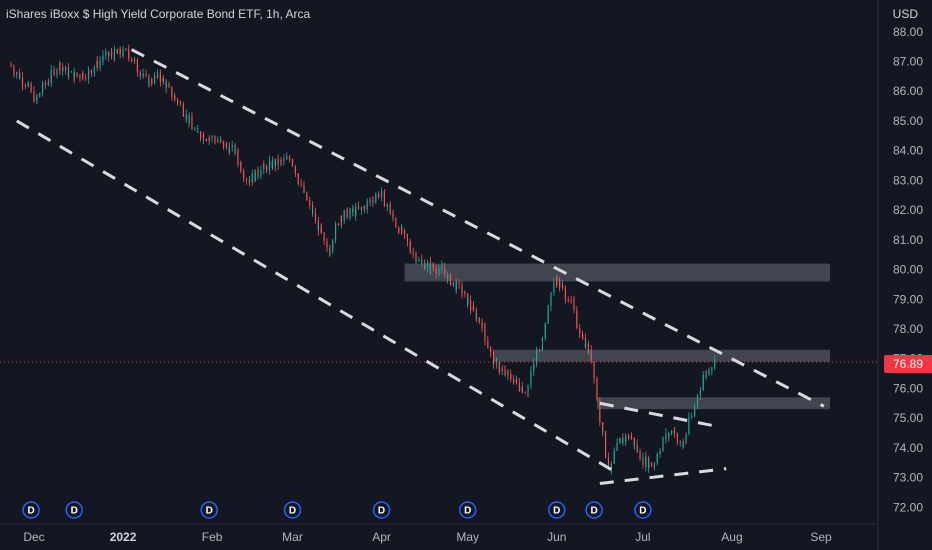 This screenshot has width=932, height=550. Describe the element at coordinates (660, 415) in the screenshot. I see `channel-trendline` at that location.